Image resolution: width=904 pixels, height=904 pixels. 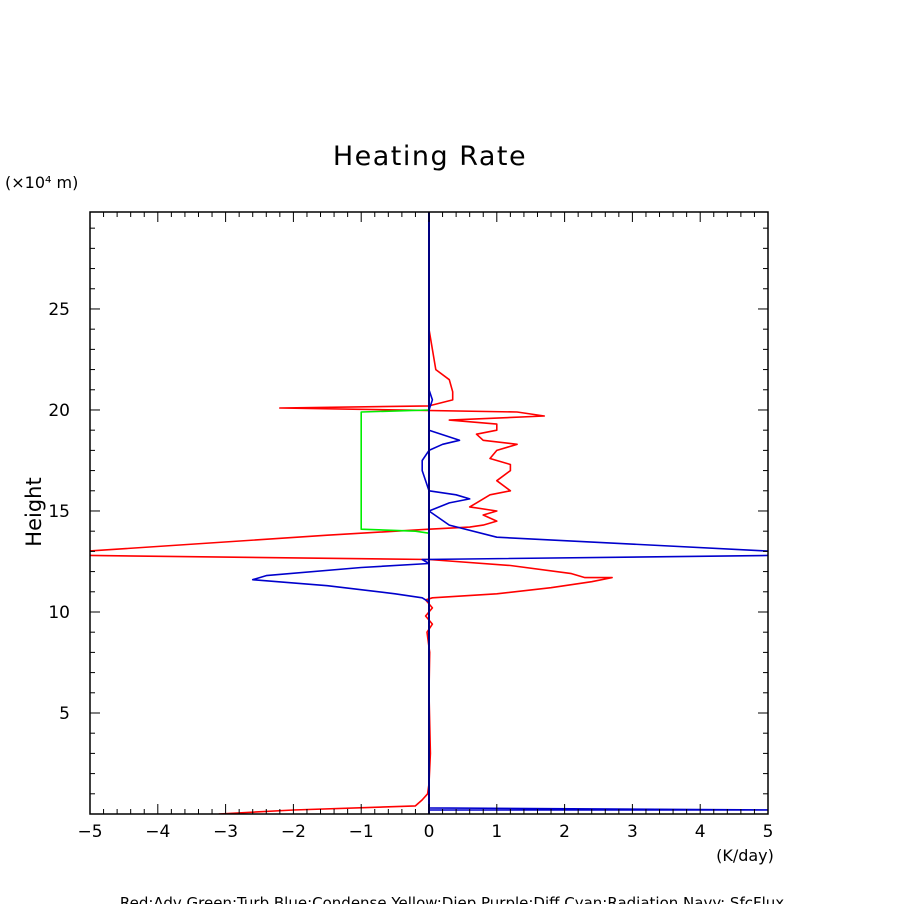 I want to click on x-tick-label: −4, so click(x=157, y=832).